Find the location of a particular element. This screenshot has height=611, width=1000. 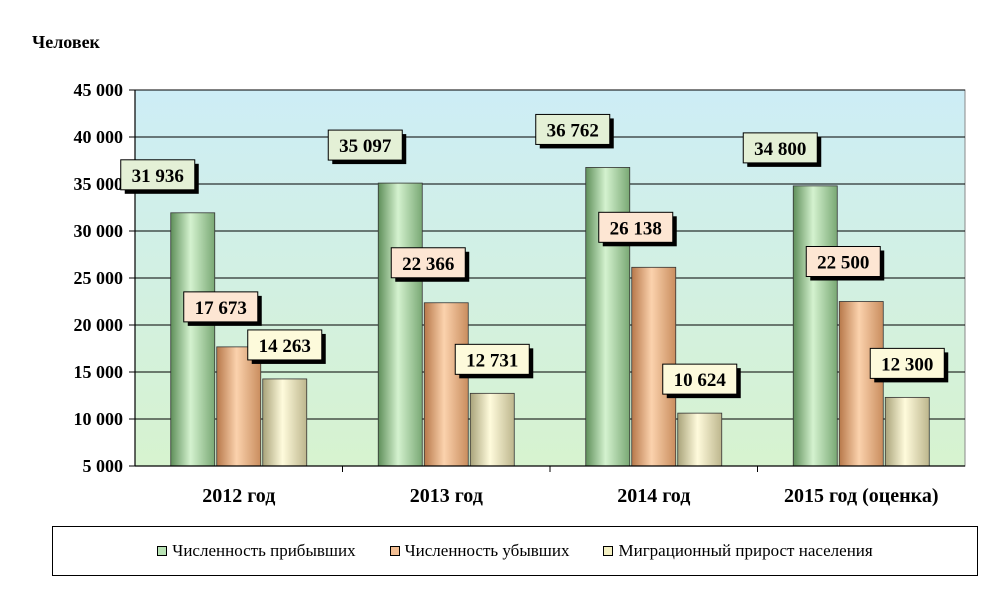

data-label: 17 673 is located at coordinates (222, 308).